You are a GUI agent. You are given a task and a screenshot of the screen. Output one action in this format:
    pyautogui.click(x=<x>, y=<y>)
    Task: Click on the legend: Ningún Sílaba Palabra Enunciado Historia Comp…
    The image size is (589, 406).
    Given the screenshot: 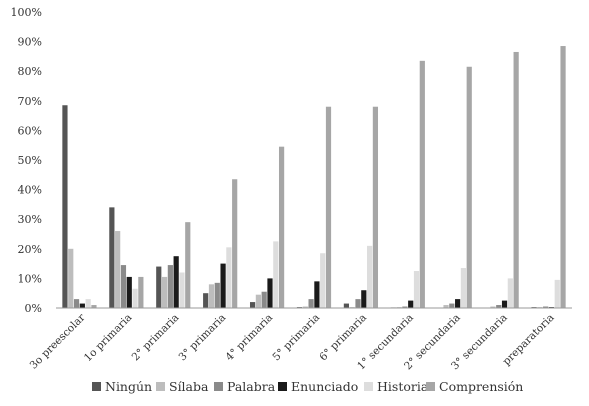 What is the action you would take?
    pyautogui.click(x=307, y=386)
    